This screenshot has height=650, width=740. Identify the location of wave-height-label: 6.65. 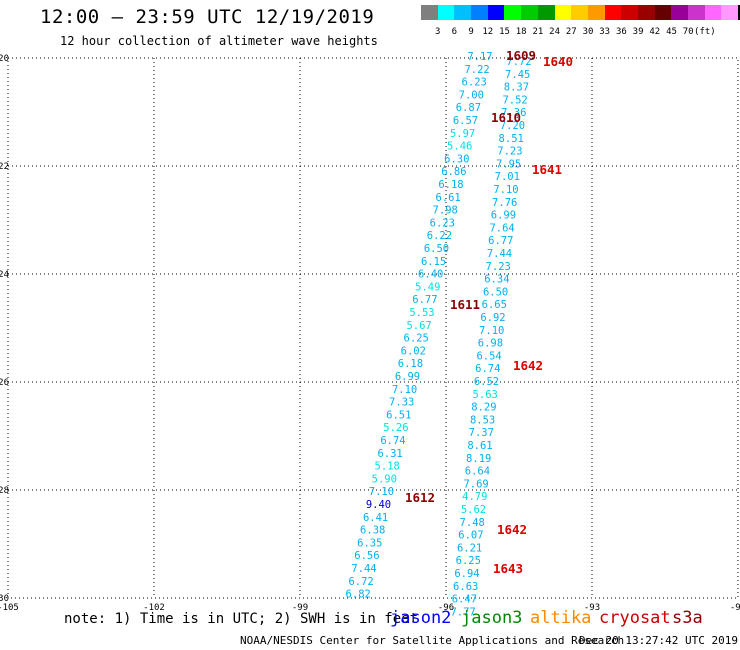
(494, 305).